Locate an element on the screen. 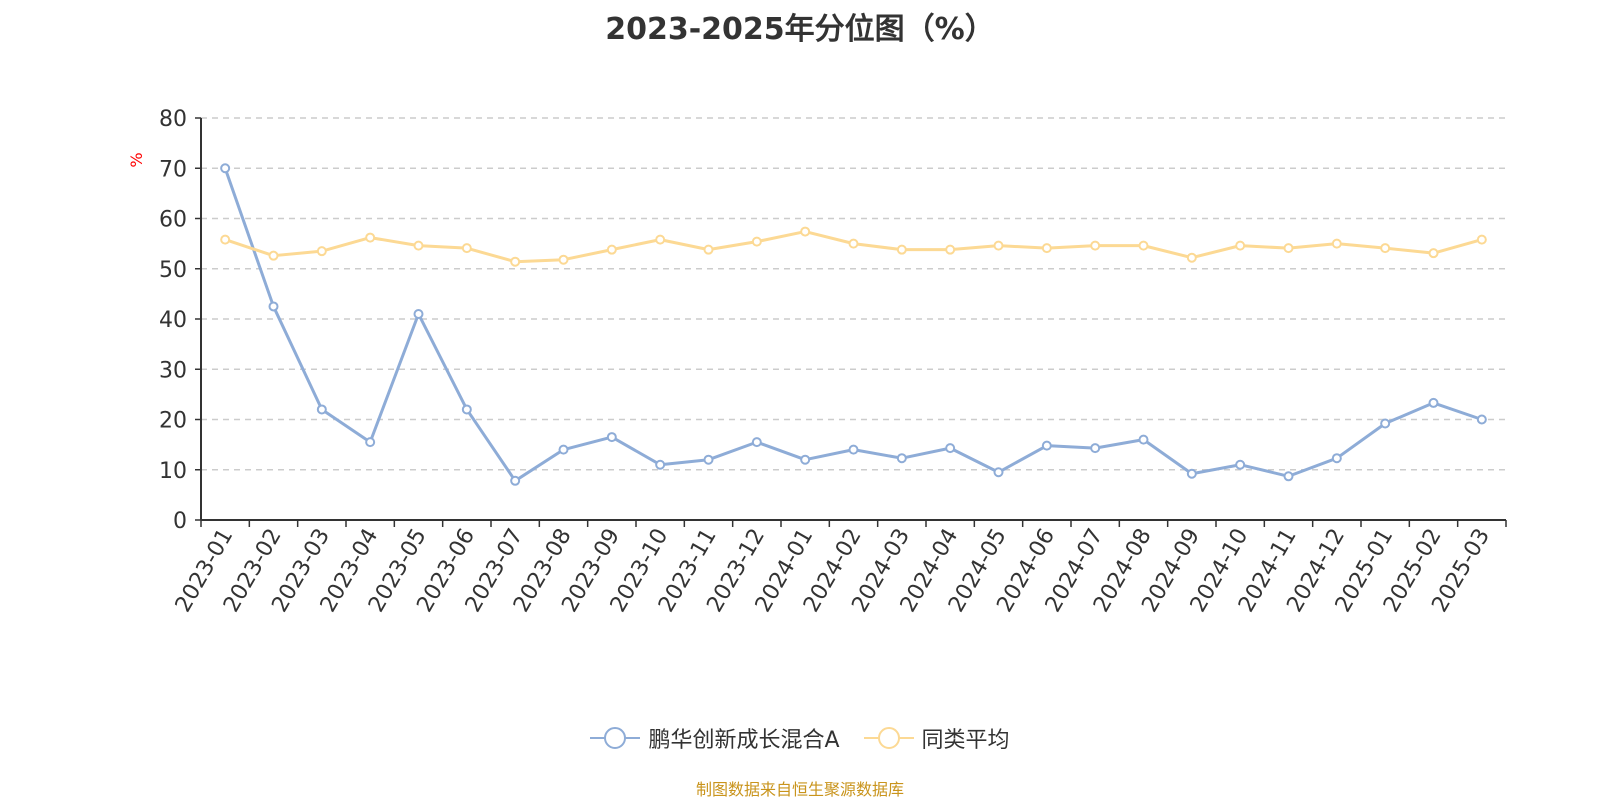 This screenshot has height=800, width=1600. source-note: 制图数据来自恒生聚源数据库 is located at coordinates (799, 789).